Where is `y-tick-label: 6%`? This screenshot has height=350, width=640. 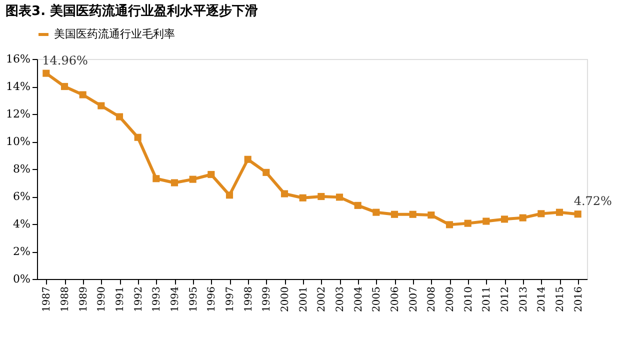
y-tick-label: 6% is located at coordinates (21, 196).